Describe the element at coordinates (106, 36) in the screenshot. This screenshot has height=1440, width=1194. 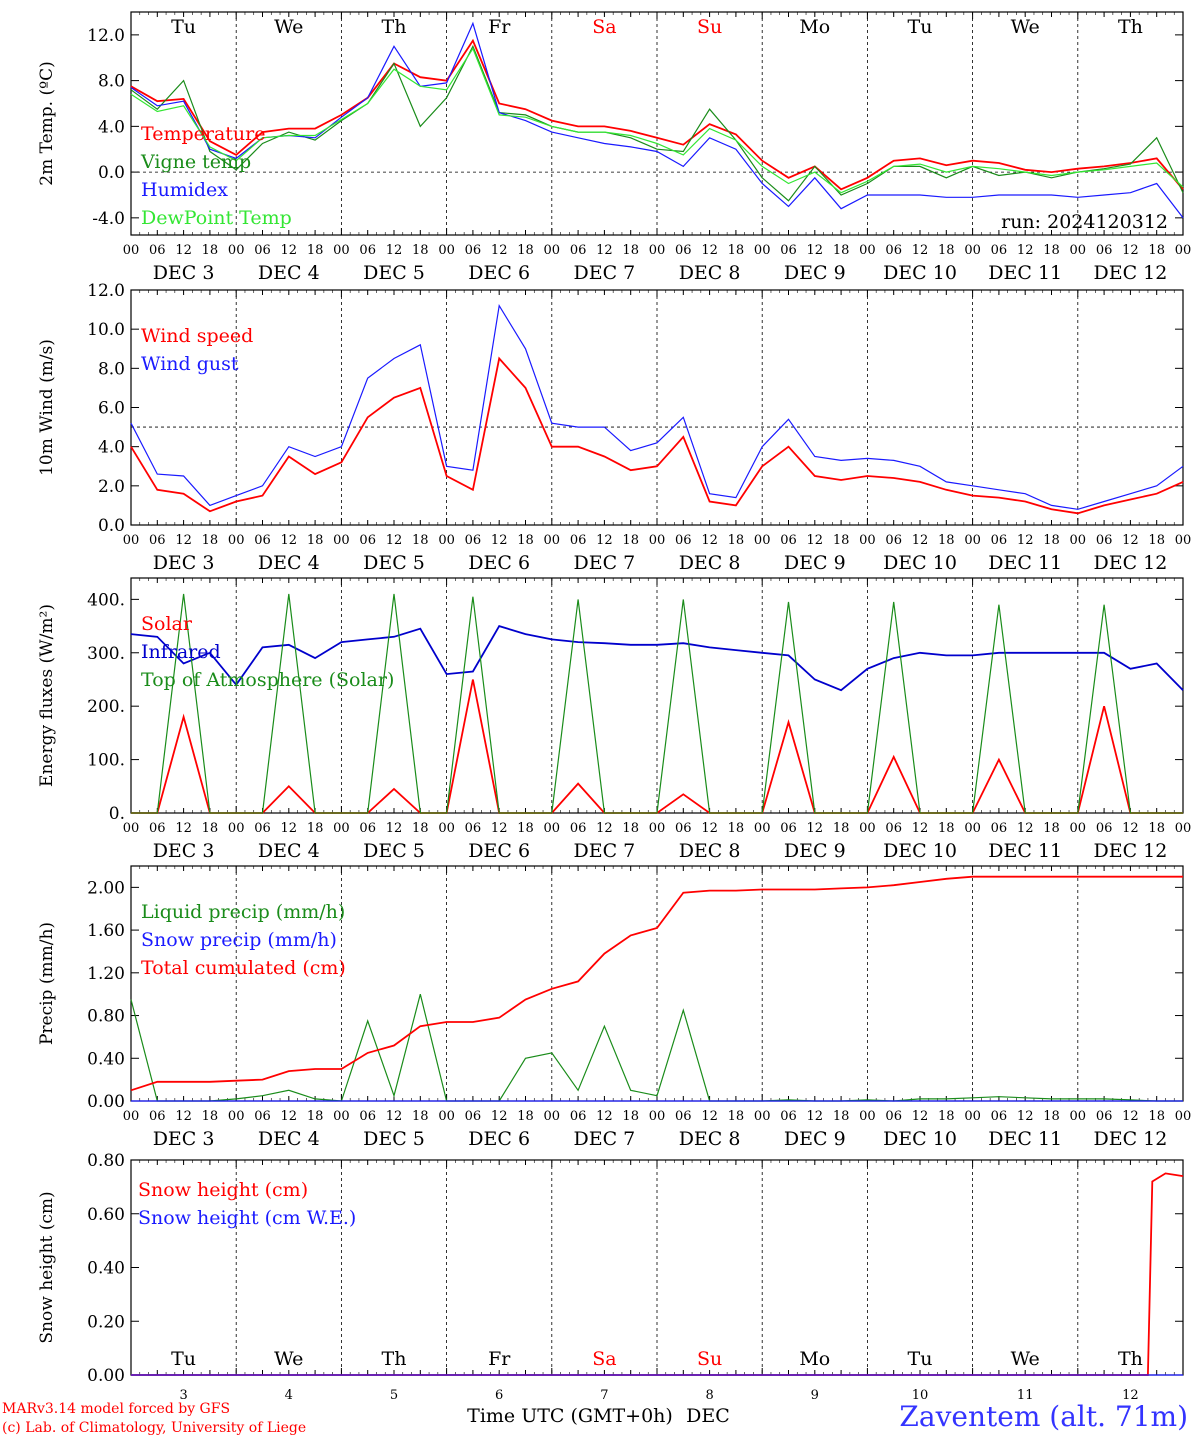
I see `y-tick-label: 12.0` at that location.